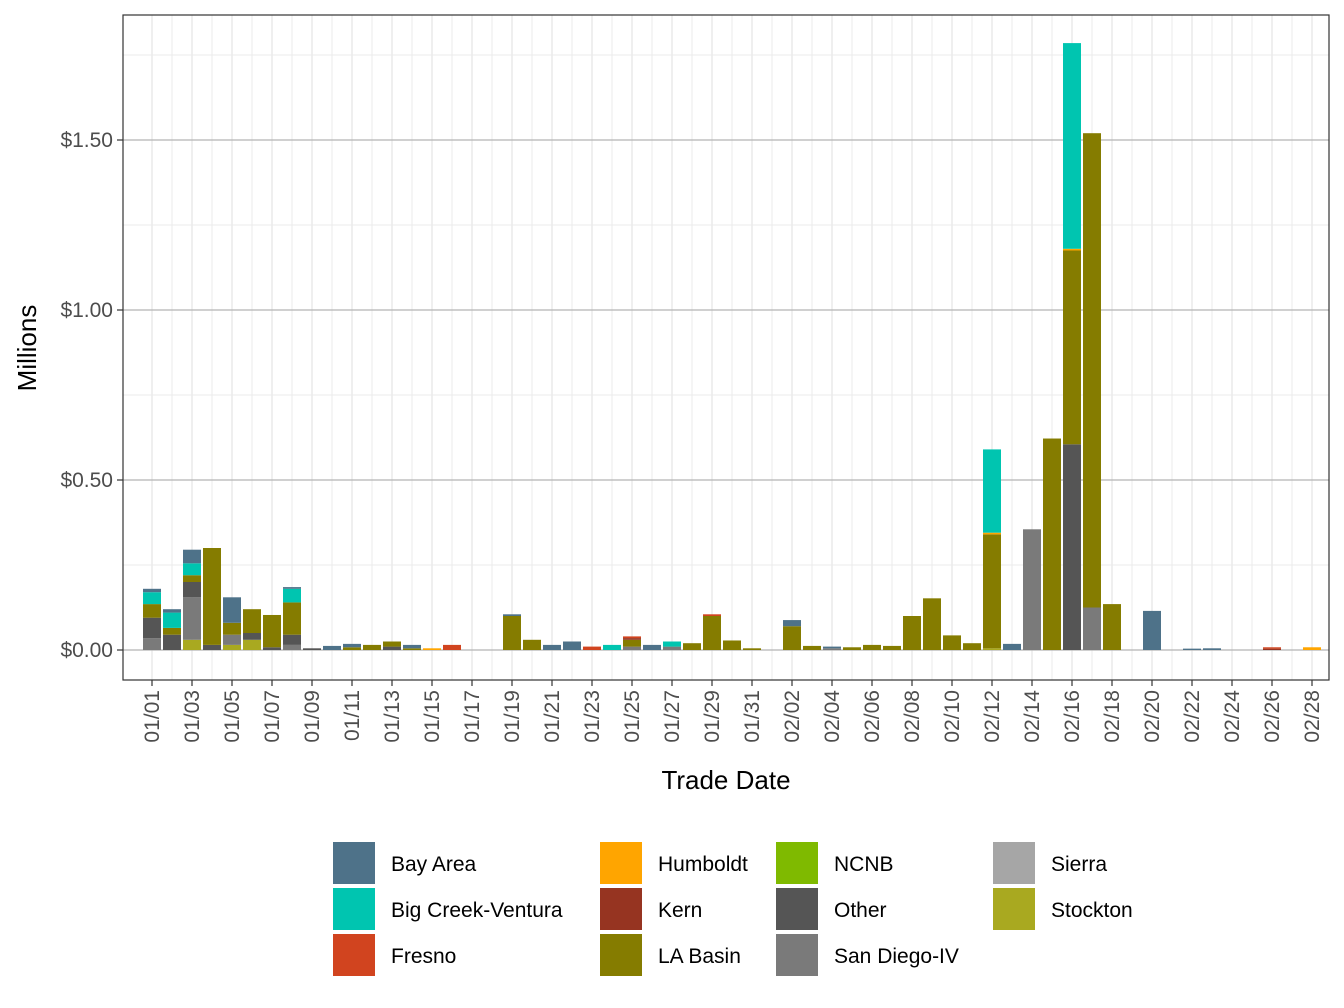 The height and width of the screenshot is (1008, 1344). Describe the element at coordinates (552, 716) in the screenshot. I see `x-tick-label: 01/21` at that location.